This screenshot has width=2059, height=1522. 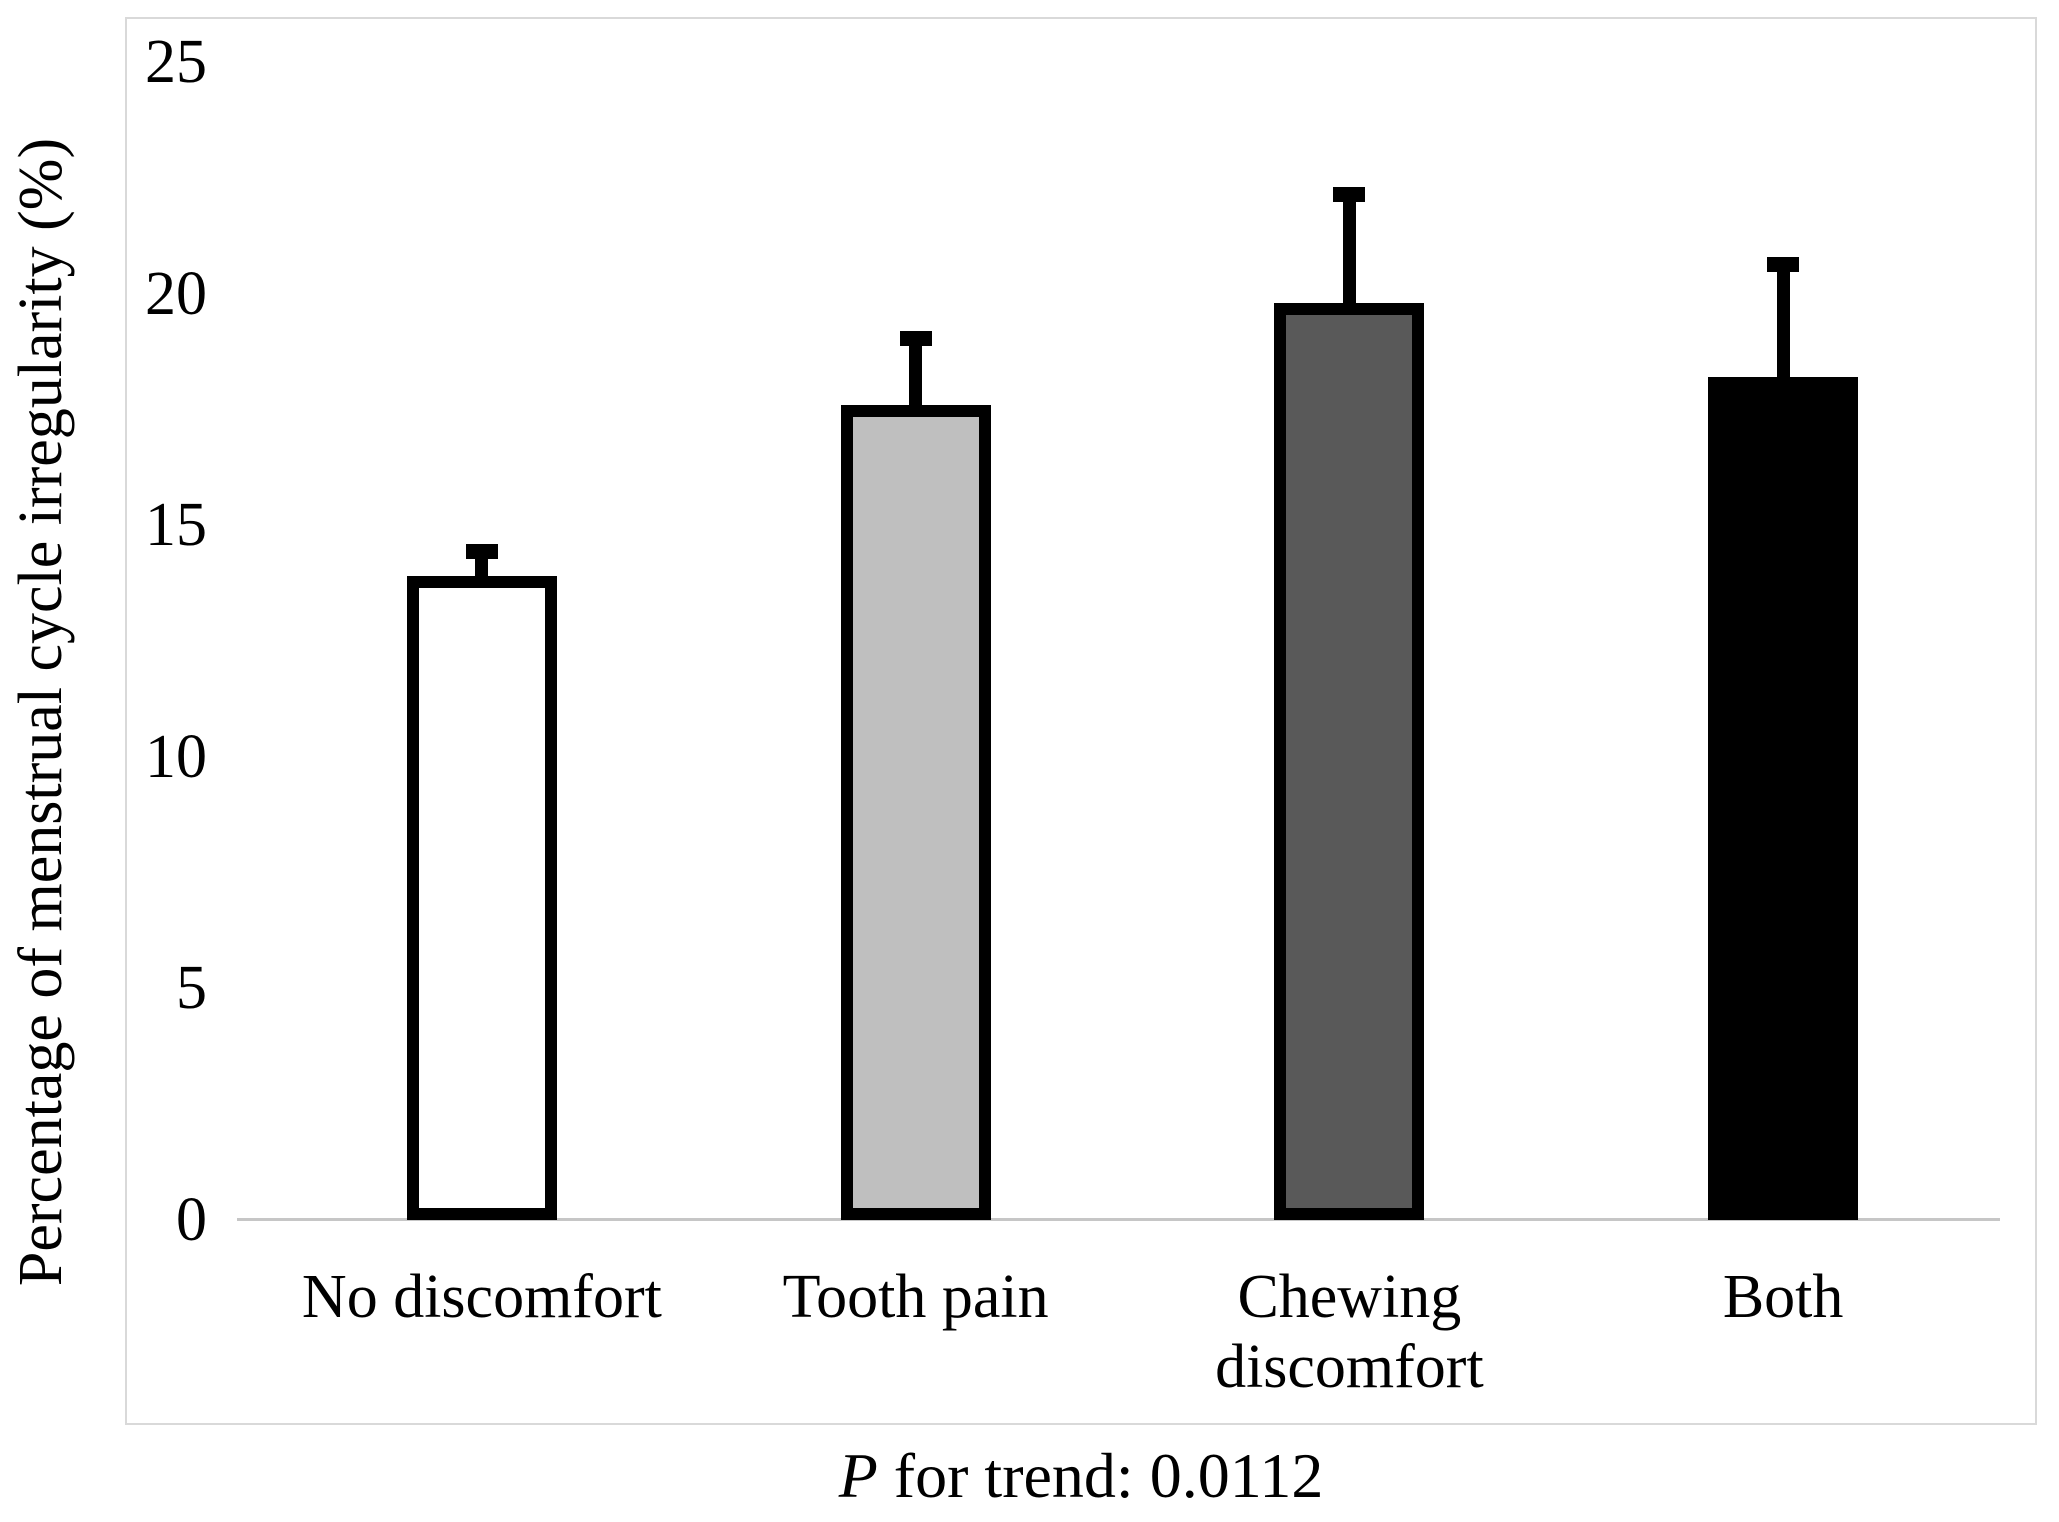 I want to click on y-tick-label: 15, so click(x=176, y=525).